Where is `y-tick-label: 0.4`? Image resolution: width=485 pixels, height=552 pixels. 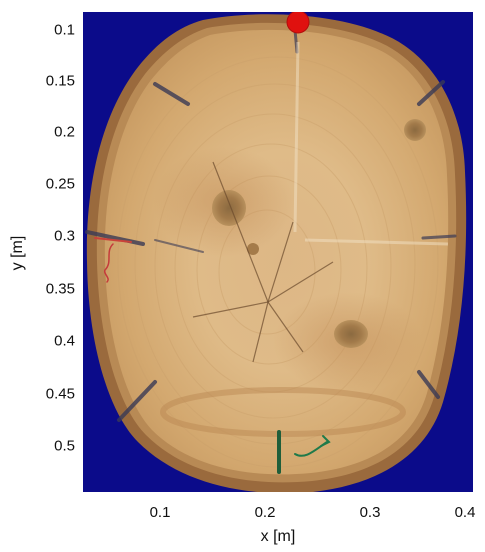 y-tick-label: 0.4 is located at coordinates (64, 341).